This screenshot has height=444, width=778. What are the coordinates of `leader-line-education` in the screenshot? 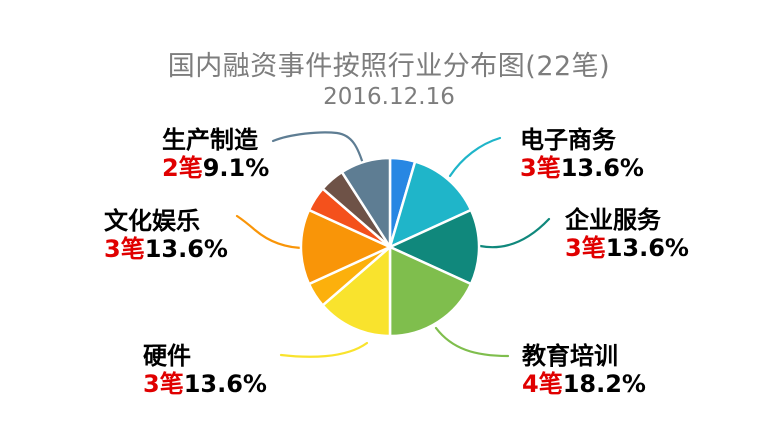 It's located at (472, 342).